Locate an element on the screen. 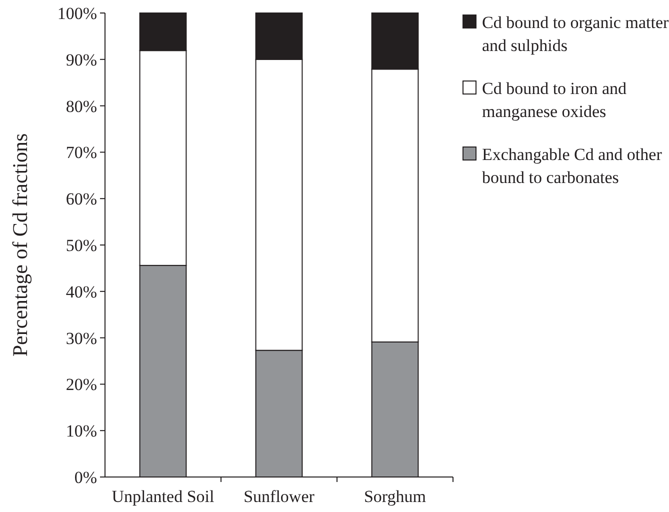 The height and width of the screenshot is (512, 669). y-tick-label: 40% is located at coordinates (81, 292).